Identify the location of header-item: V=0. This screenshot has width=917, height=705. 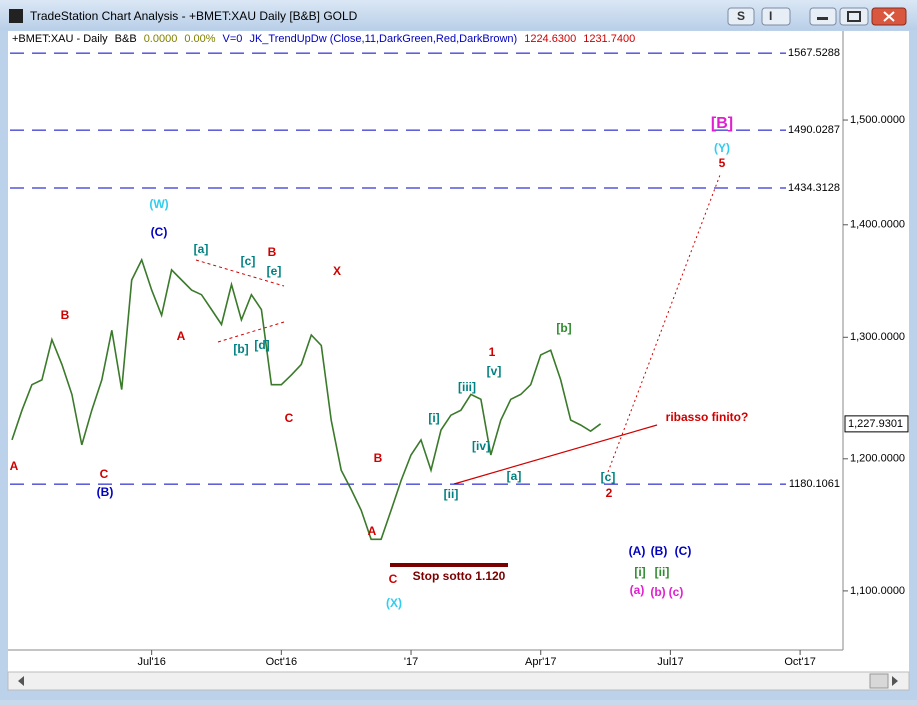
(233, 39).